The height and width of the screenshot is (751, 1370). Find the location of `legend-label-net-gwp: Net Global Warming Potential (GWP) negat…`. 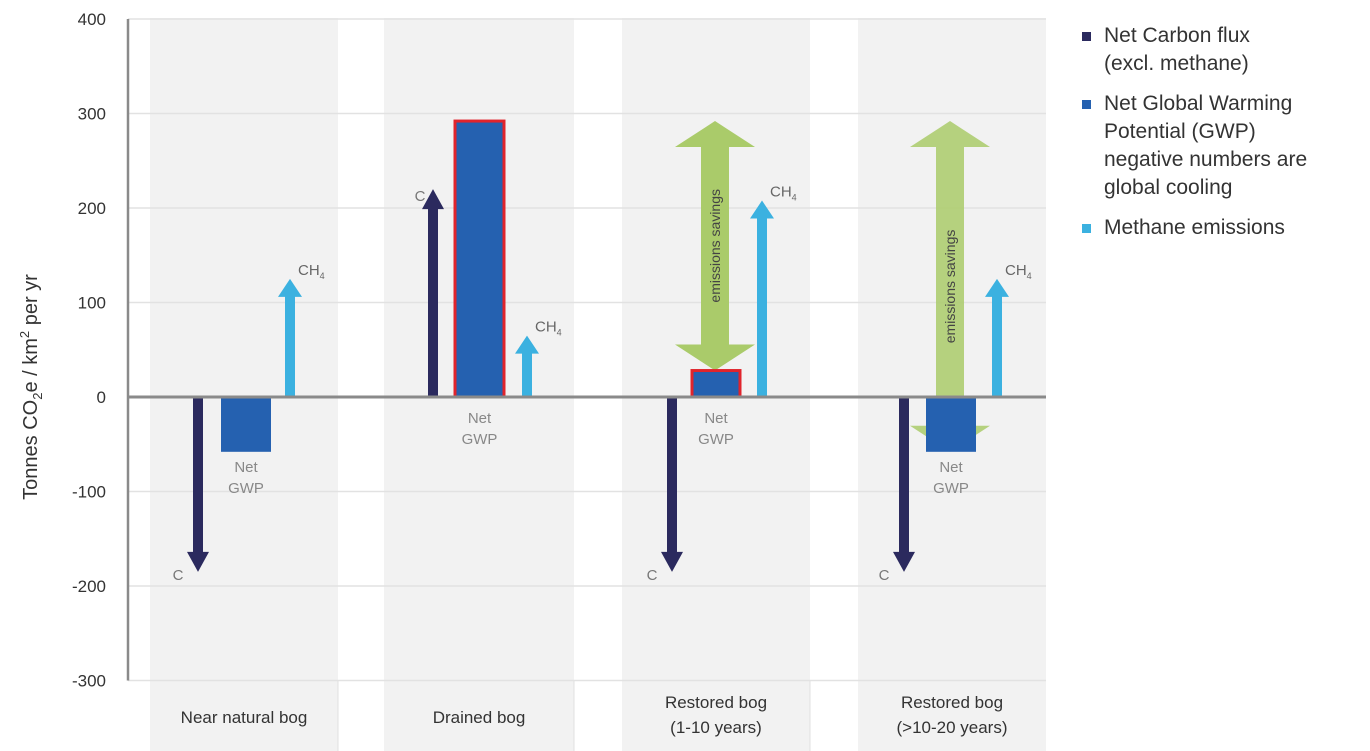

legend-label-net-gwp: Net Global Warming Potential (GWP) negat… is located at coordinates (1206, 145).